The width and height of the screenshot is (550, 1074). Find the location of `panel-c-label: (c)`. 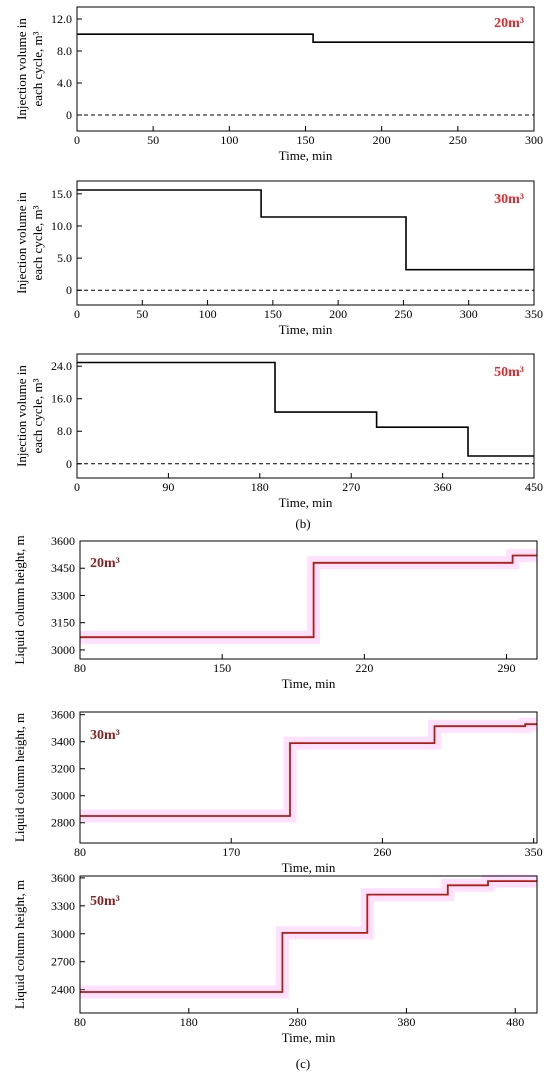

panel-c-label: (c) is located at coordinates (303, 1063).